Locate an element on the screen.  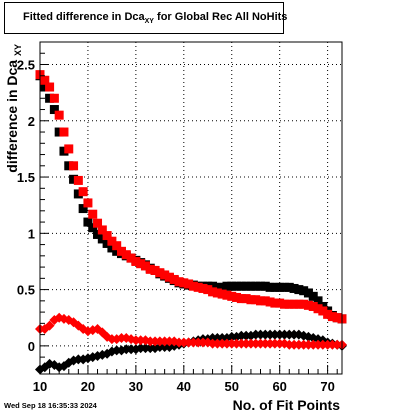
timestamp: Wed Sep 18 16:35:33 2024 is located at coordinates (50, 405).